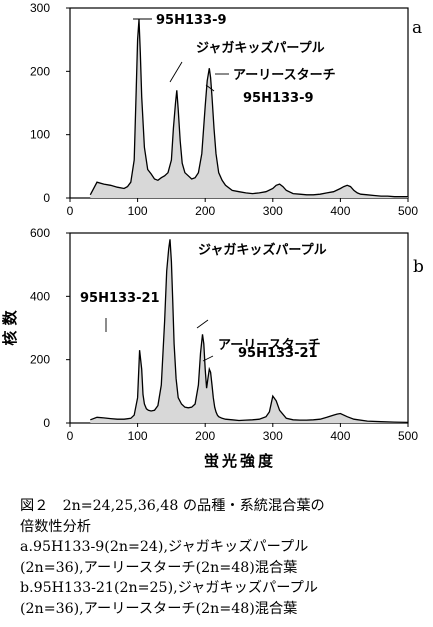 The width and height of the screenshot is (433, 627). Describe the element at coordinates (55, 526) in the screenshot. I see `caption-line: 倍数性分析` at that location.